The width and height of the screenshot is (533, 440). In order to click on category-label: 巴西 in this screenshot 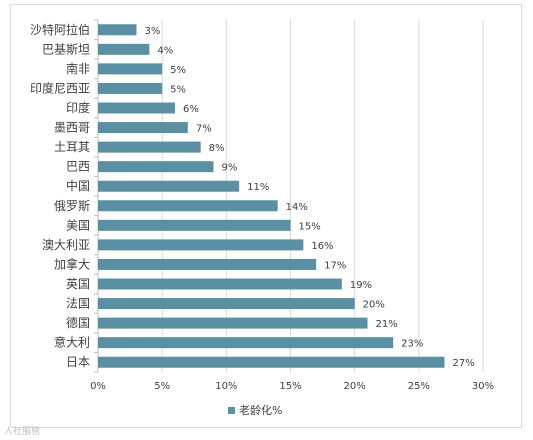, I will do `click(78, 167)`.